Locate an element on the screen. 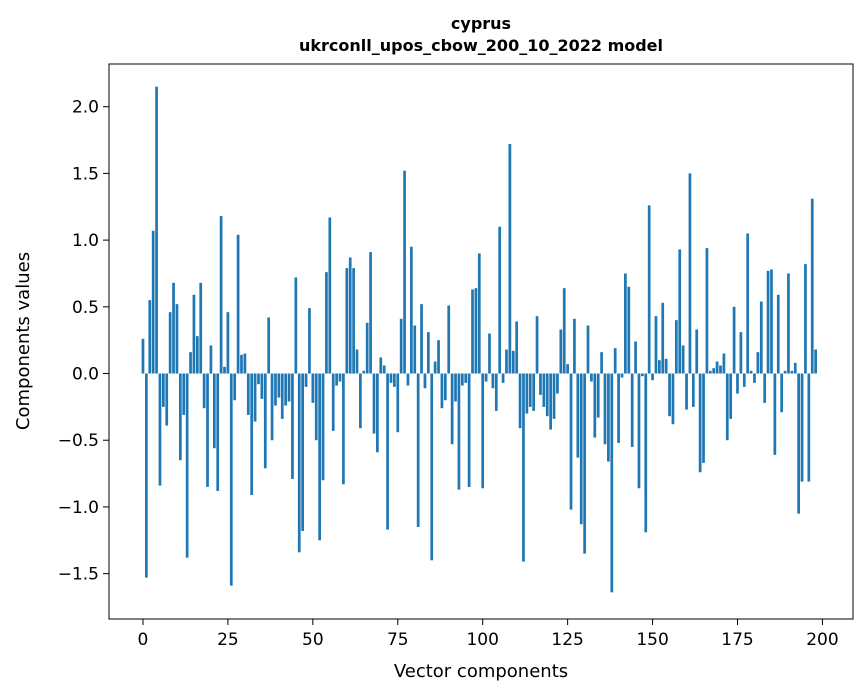 This screenshot has width=867, height=696. y-tick-label: −1.0 is located at coordinates (78, 508).